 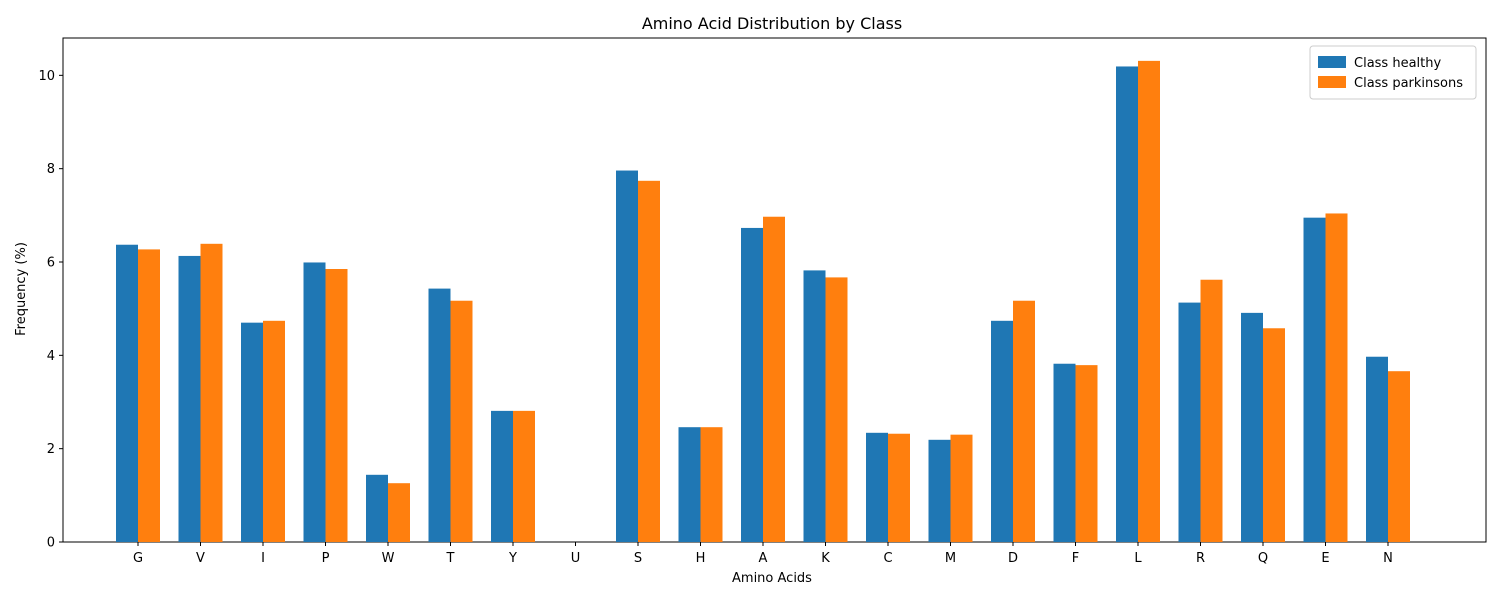 What do you see at coordinates (51, 169) in the screenshot?
I see `y-tick-label: 8` at bounding box center [51, 169].